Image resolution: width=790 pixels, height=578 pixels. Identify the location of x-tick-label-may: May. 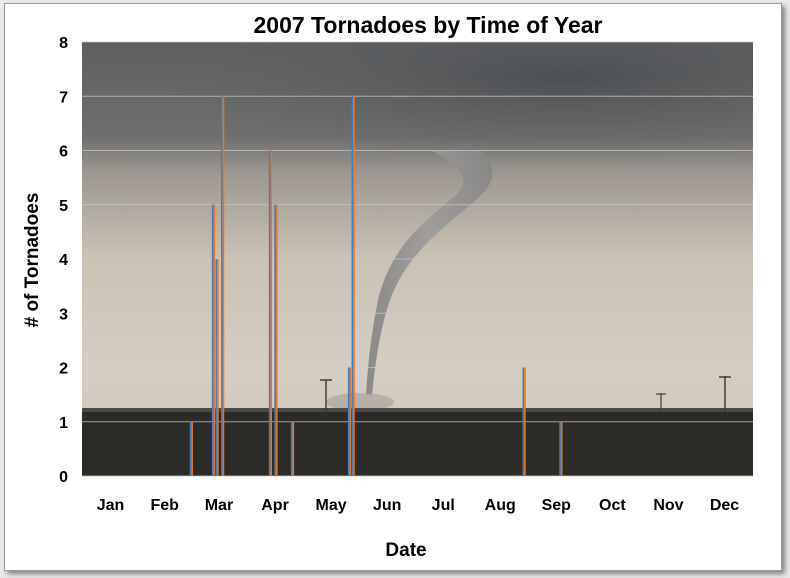
(331, 505).